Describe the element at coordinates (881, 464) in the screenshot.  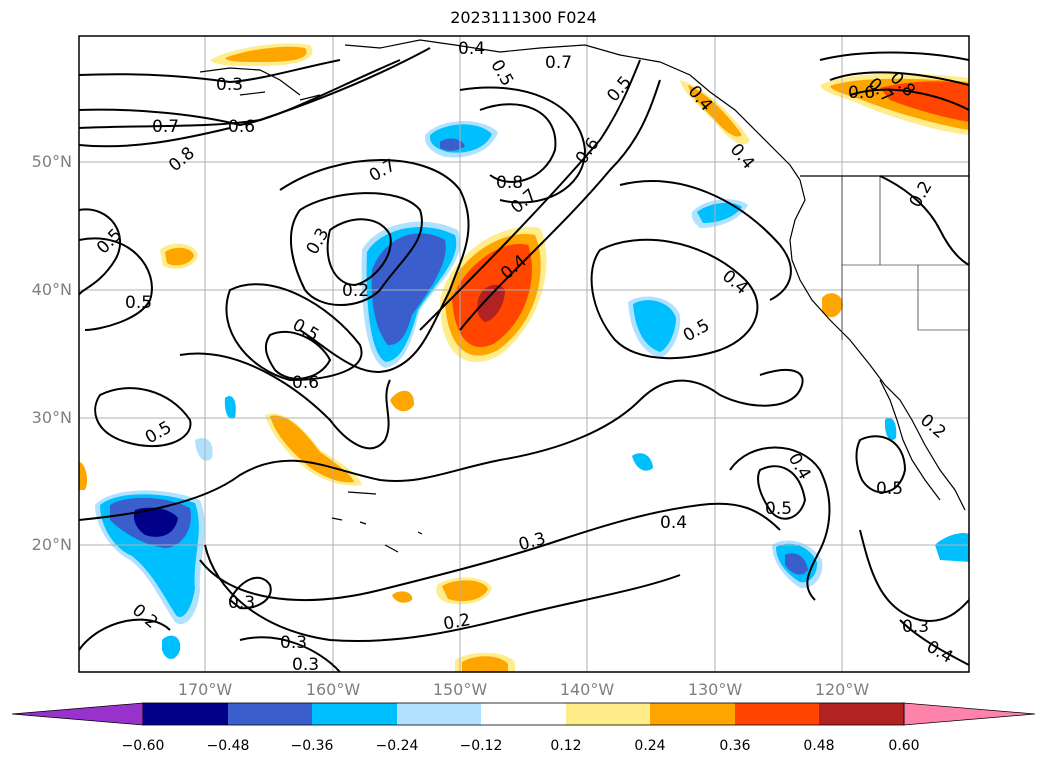
I see `contour-0.4-se-loop` at that location.